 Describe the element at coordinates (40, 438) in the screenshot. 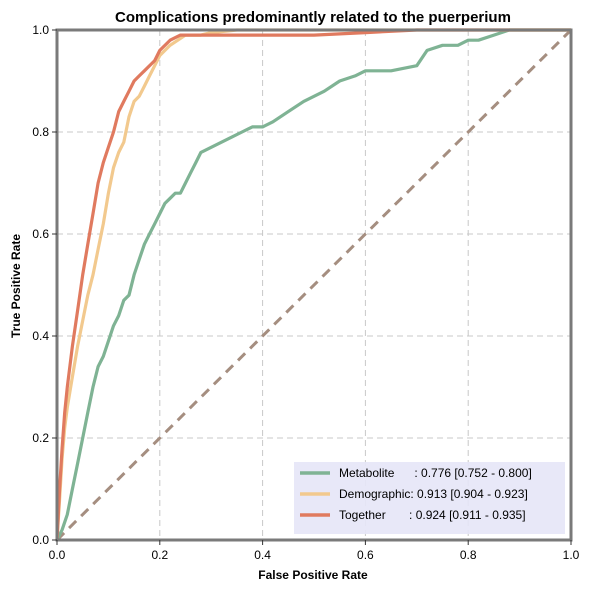

I see `y-tick-label-1: 0.2` at that location.